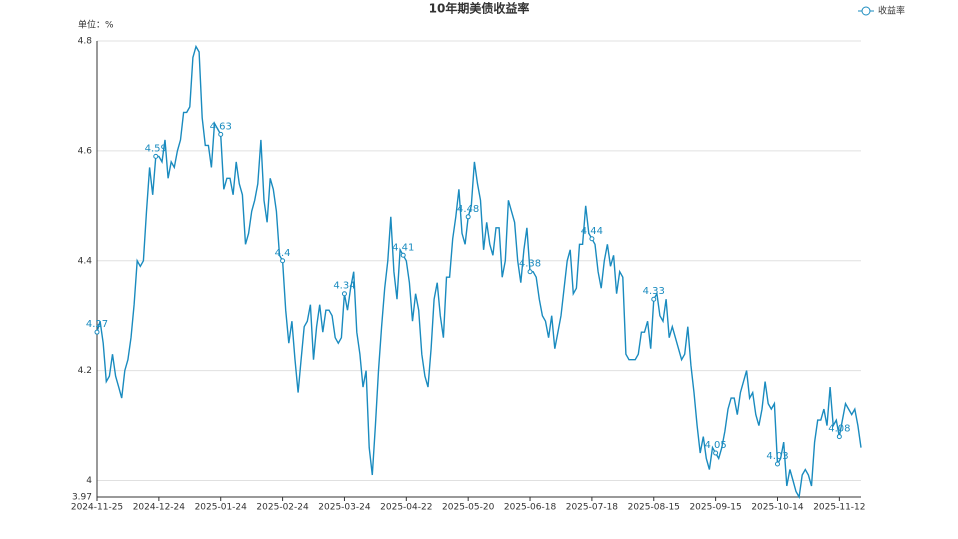 The width and height of the screenshot is (958, 539). Describe the element at coordinates (82, 498) in the screenshot. I see `y-tick-label: 3.97` at that location.